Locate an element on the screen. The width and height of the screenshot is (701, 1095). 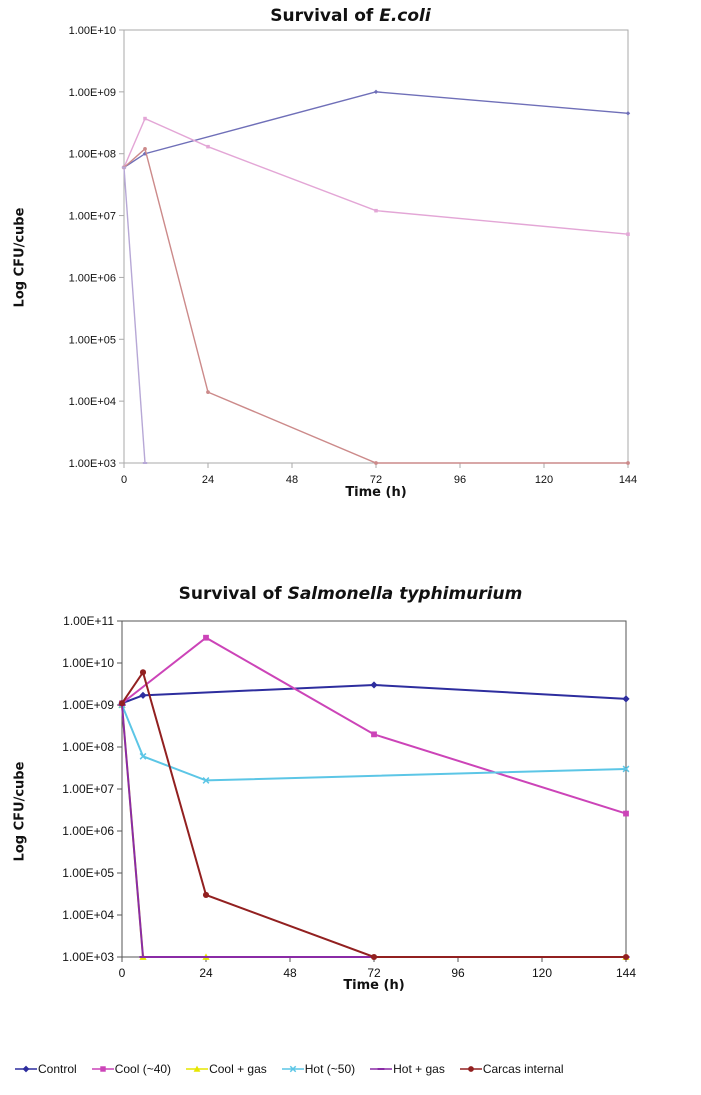
legend-label: Control is located at coordinates (57, 1069).